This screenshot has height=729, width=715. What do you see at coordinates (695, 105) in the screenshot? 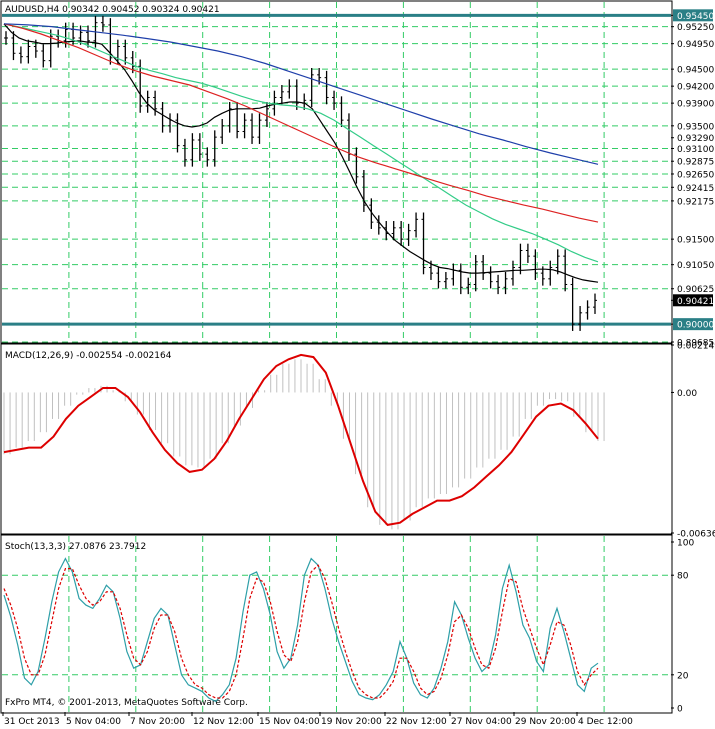
I see `price-ytick-label: 0.93900` at bounding box center [695, 105].